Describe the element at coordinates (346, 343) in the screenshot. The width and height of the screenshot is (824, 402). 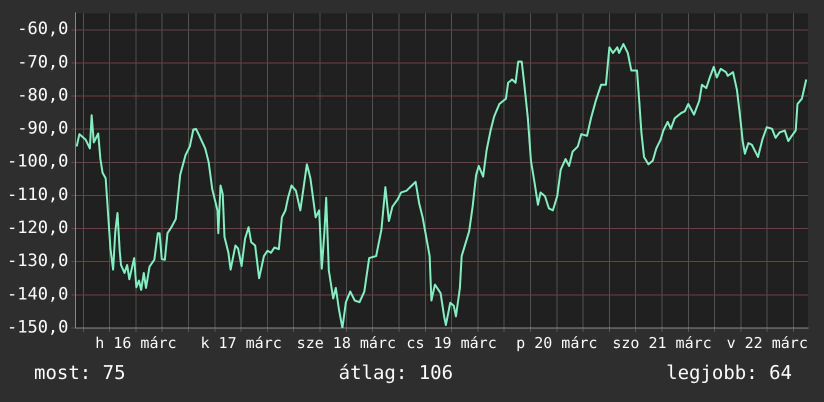
I see `x-tick-label: sze 18 márc` at that location.